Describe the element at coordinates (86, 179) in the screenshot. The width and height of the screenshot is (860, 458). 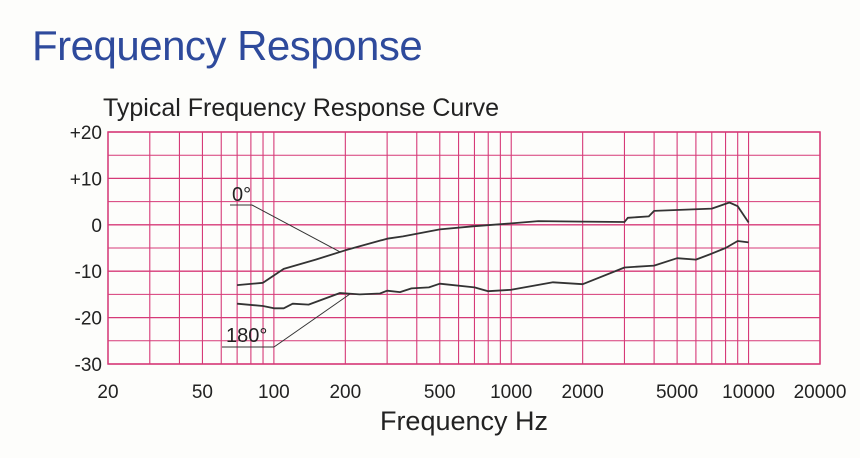
I see `y-tick-label: +10` at that location.